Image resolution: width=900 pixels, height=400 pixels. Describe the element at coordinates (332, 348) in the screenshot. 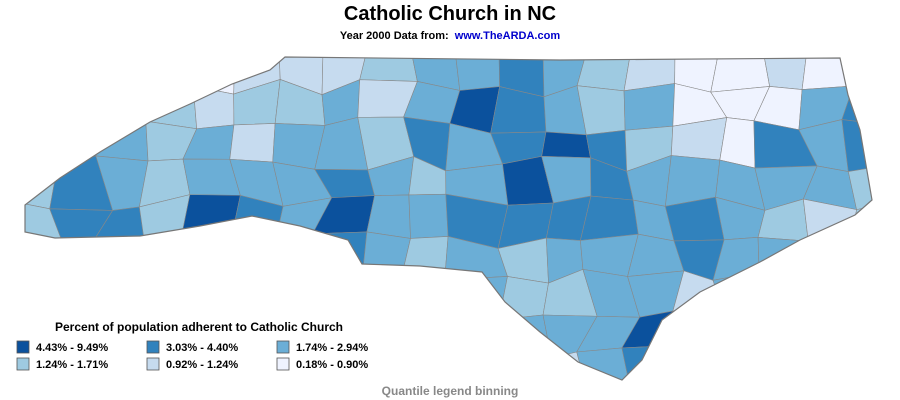

I see `legend-label: 1.74% - 2.94%` at that location.